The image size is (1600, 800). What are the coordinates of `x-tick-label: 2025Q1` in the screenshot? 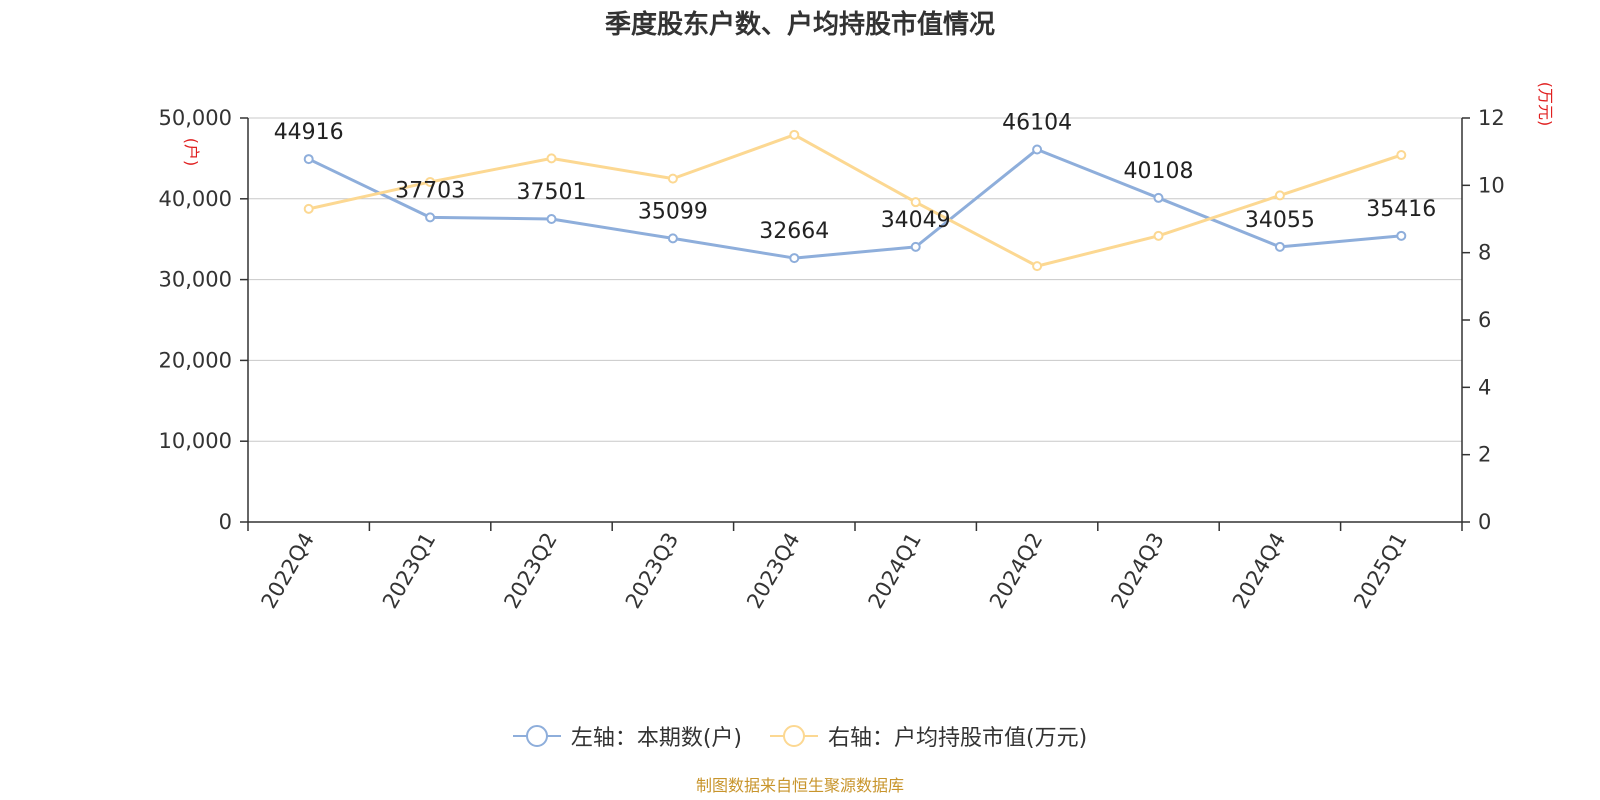 It's located at (1380, 571).